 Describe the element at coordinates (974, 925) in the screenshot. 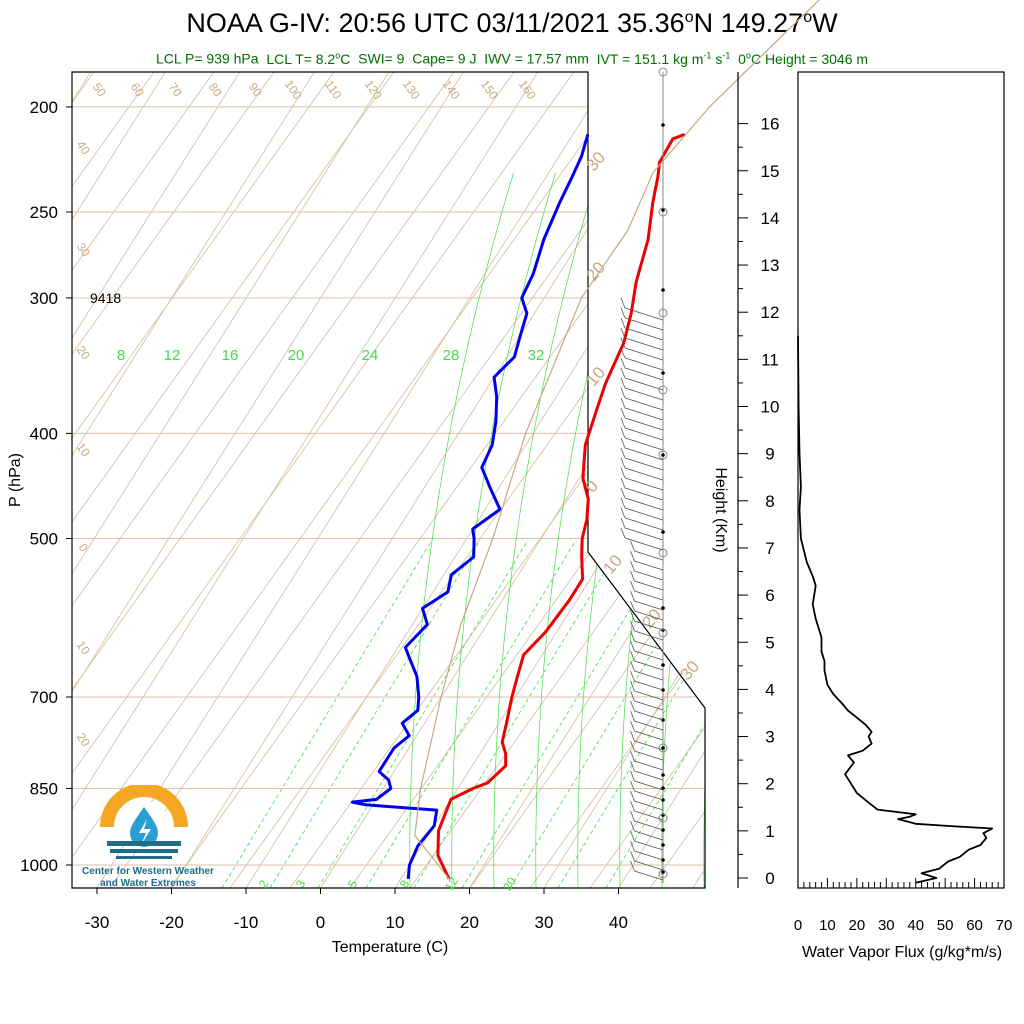

I see `wvf-tick-label: 60` at that location.